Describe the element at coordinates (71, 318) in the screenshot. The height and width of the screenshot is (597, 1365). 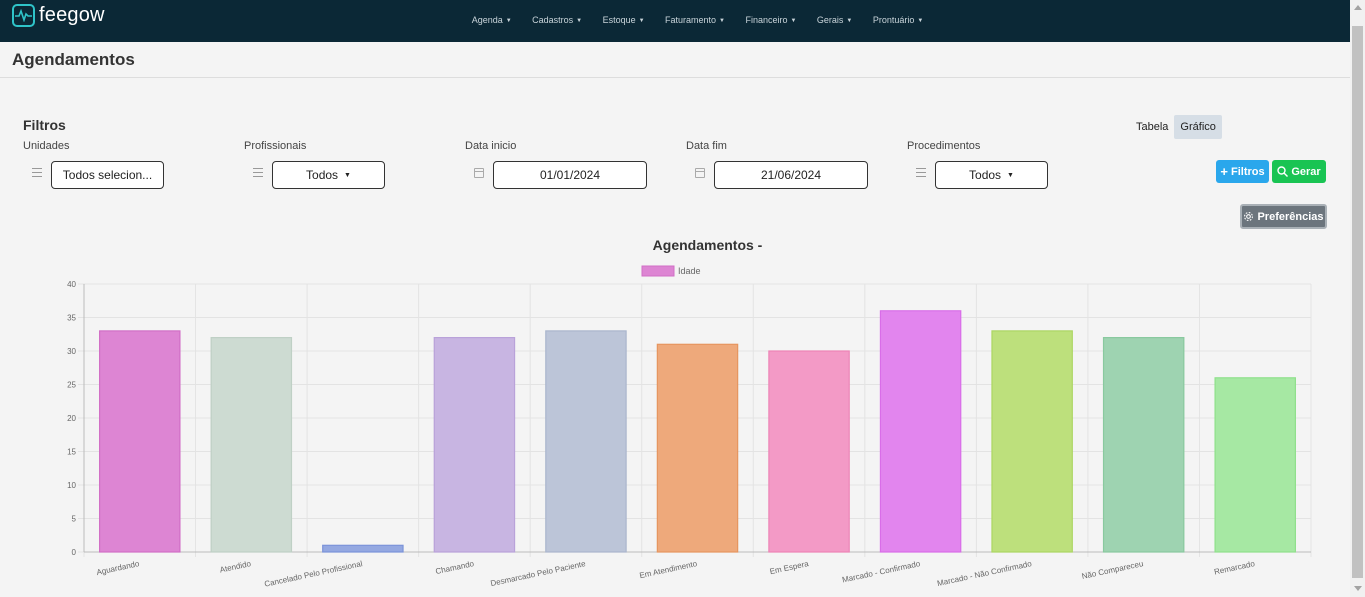
I see `y-tick-label: 35` at that location.